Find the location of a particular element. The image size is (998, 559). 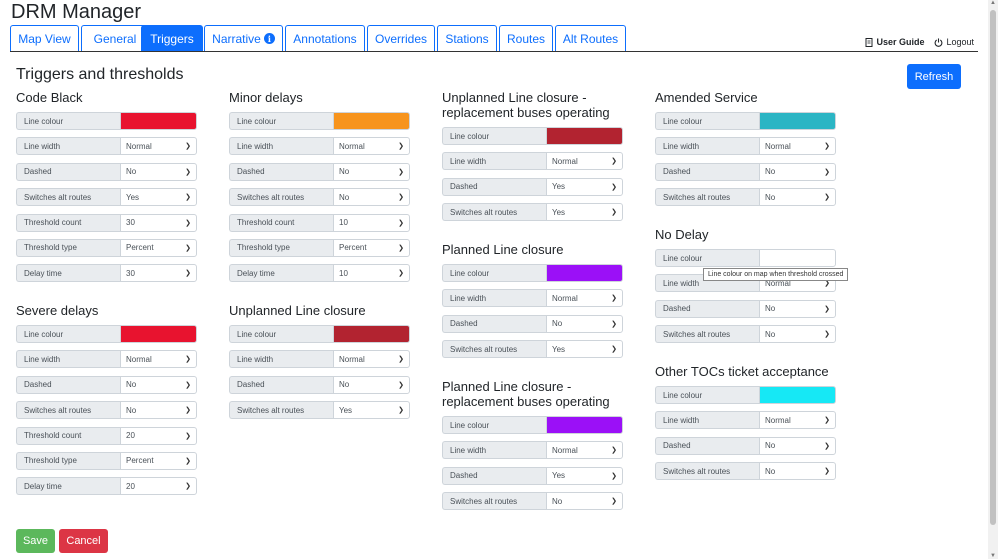

threshold-count-select: 10 ❯ is located at coordinates (371, 222).